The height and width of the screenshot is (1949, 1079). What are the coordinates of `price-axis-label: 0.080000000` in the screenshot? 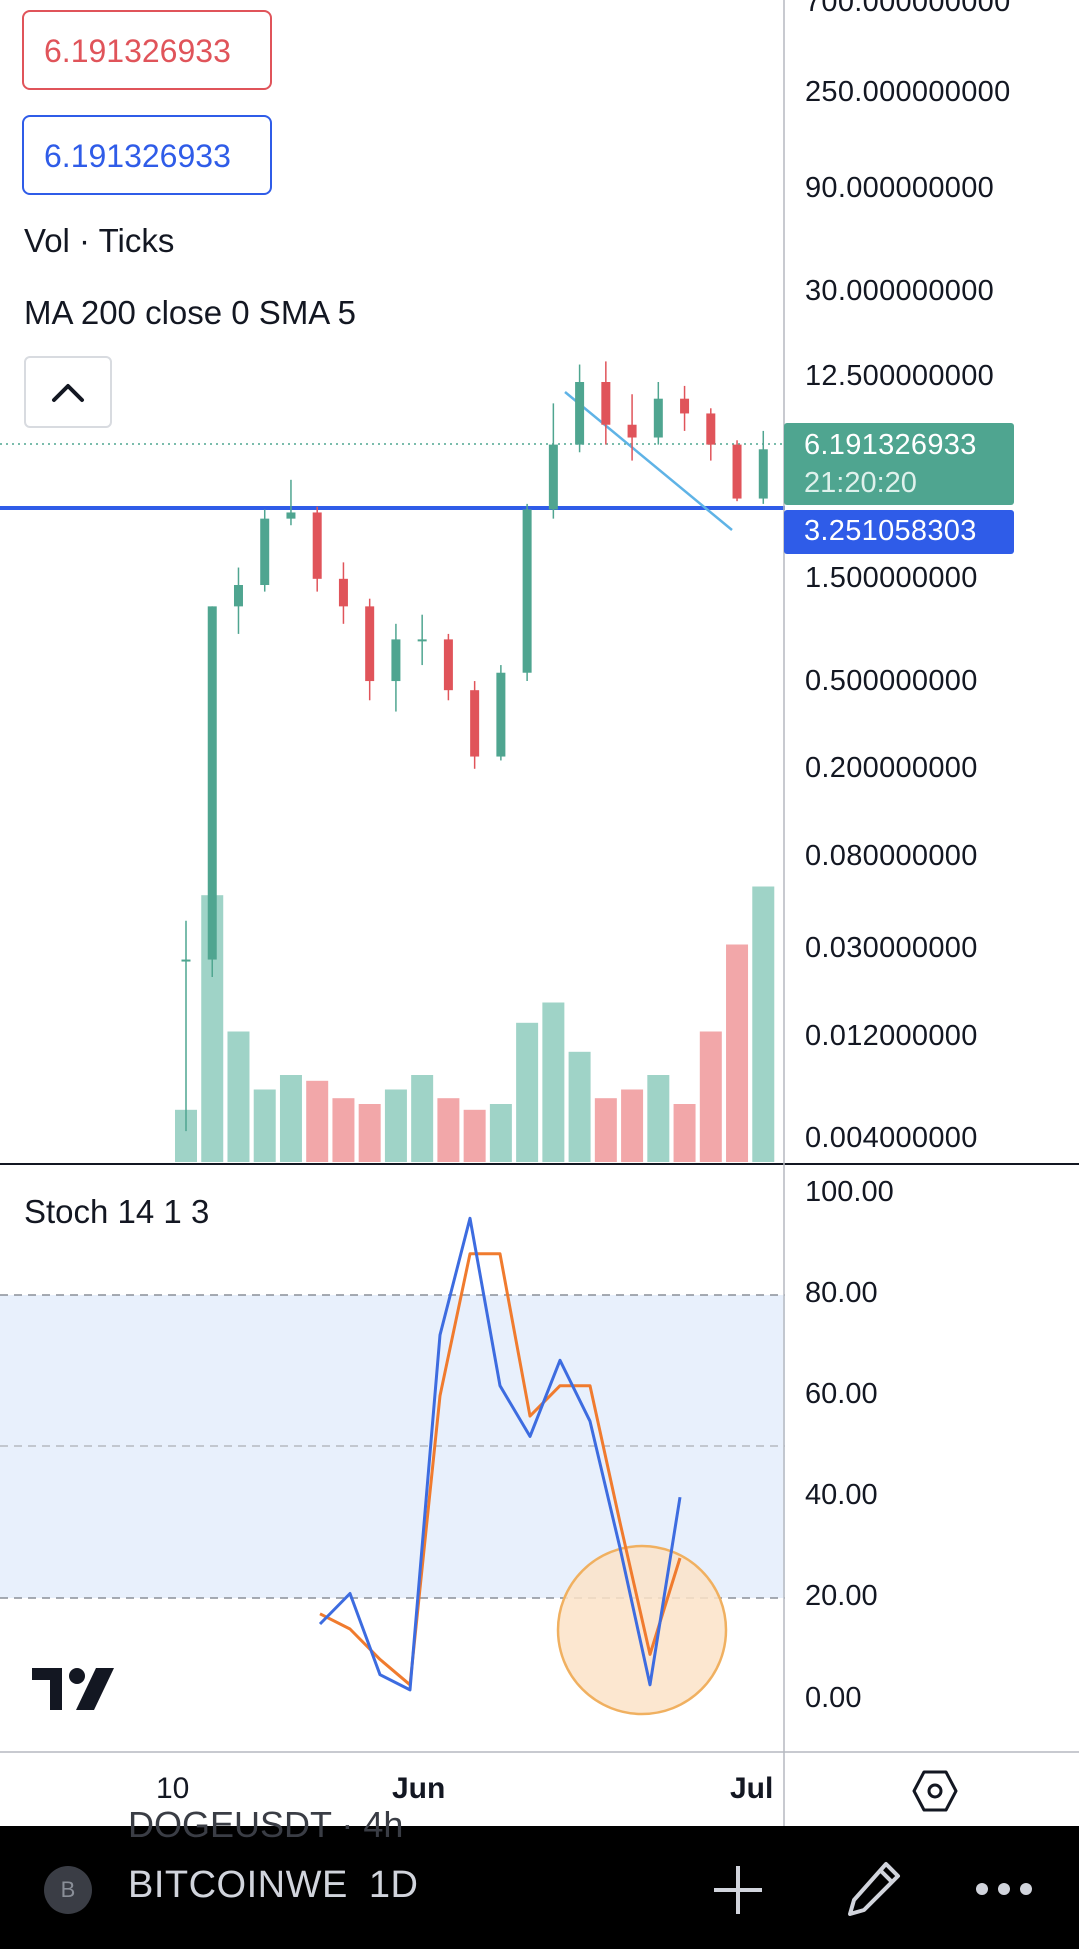 It's located at (891, 856).